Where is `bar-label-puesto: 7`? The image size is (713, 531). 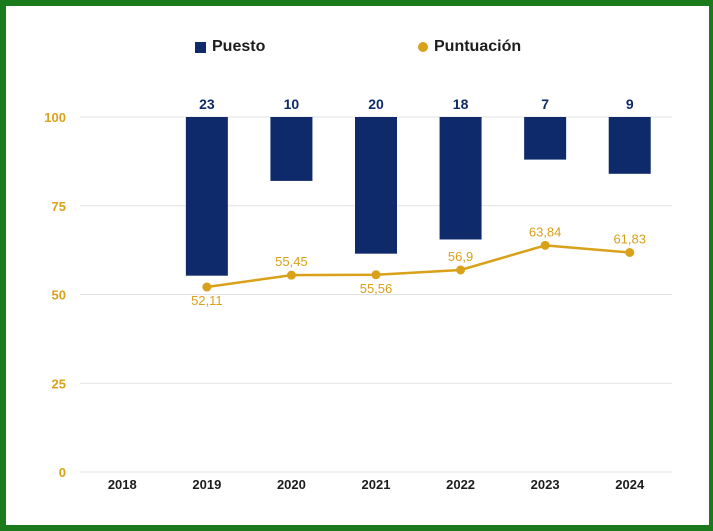 bar-label-puesto: 7 is located at coordinates (545, 104).